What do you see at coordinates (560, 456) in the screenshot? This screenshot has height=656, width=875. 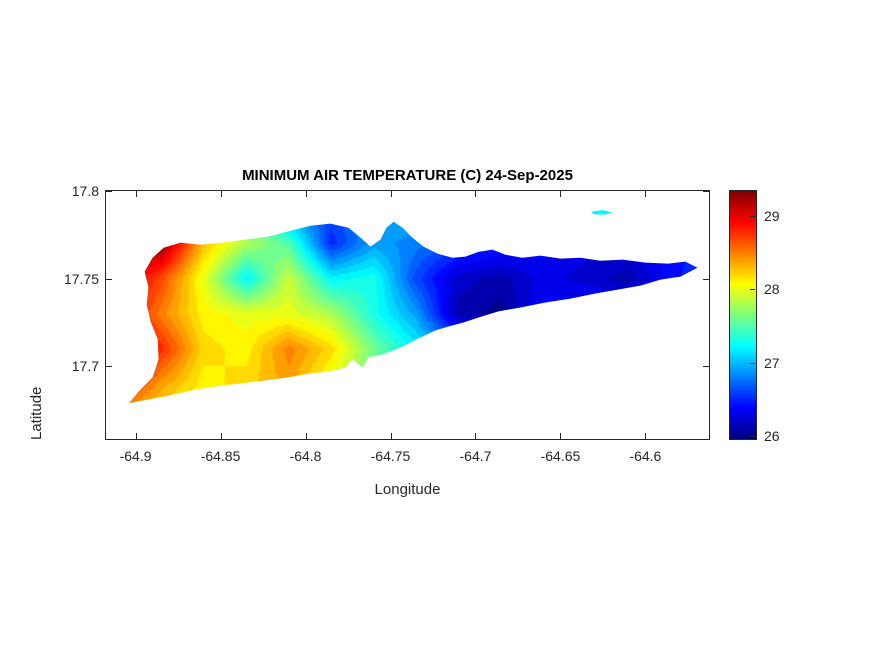 I see `x-tick-label: -64.65` at bounding box center [560, 456].